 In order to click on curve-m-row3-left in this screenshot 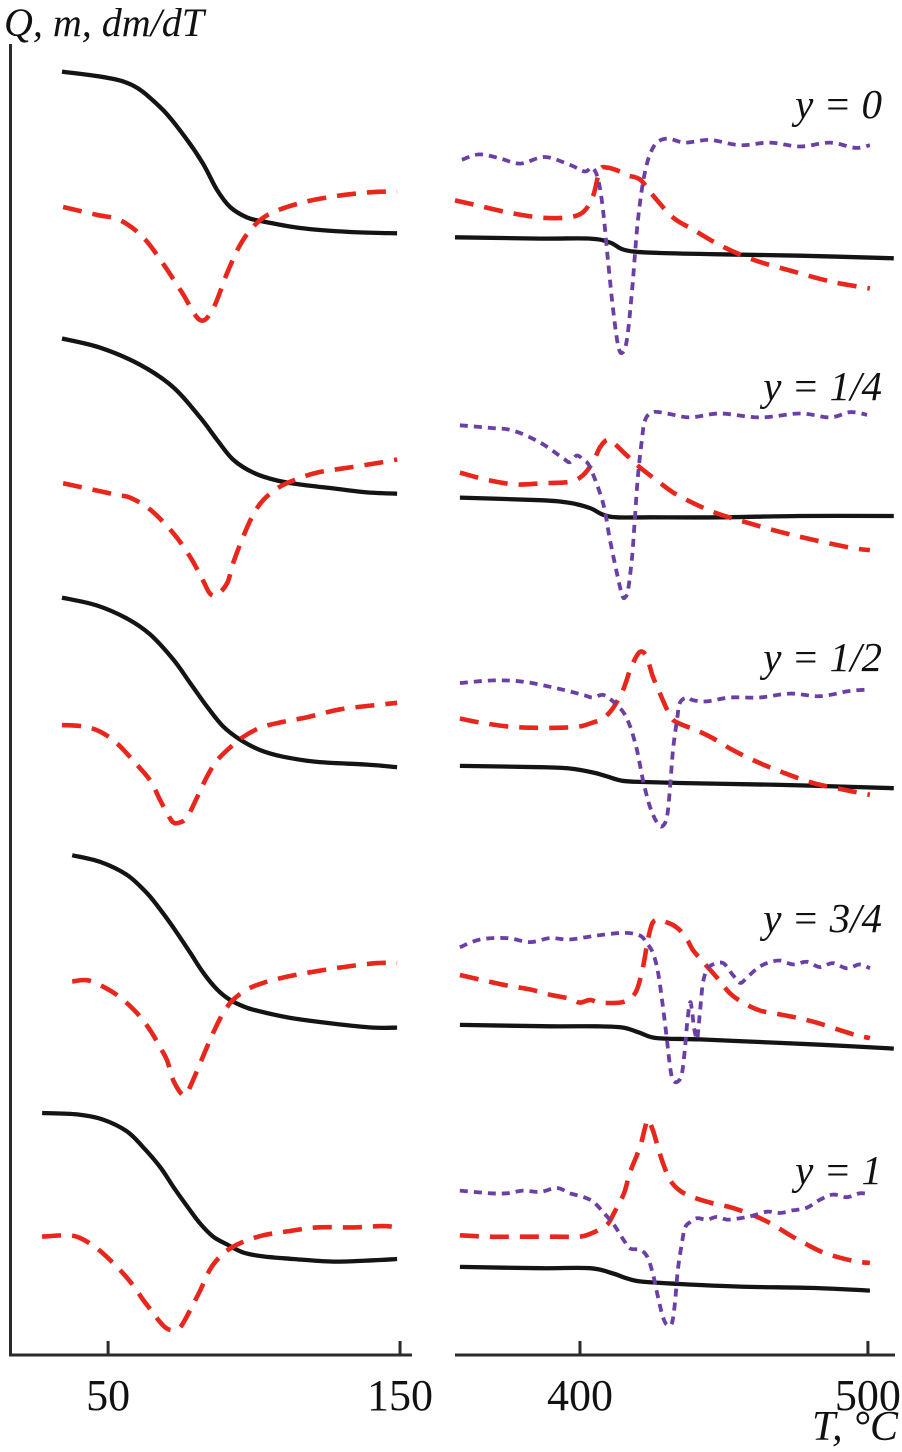, I will do `click(234, 942)`.